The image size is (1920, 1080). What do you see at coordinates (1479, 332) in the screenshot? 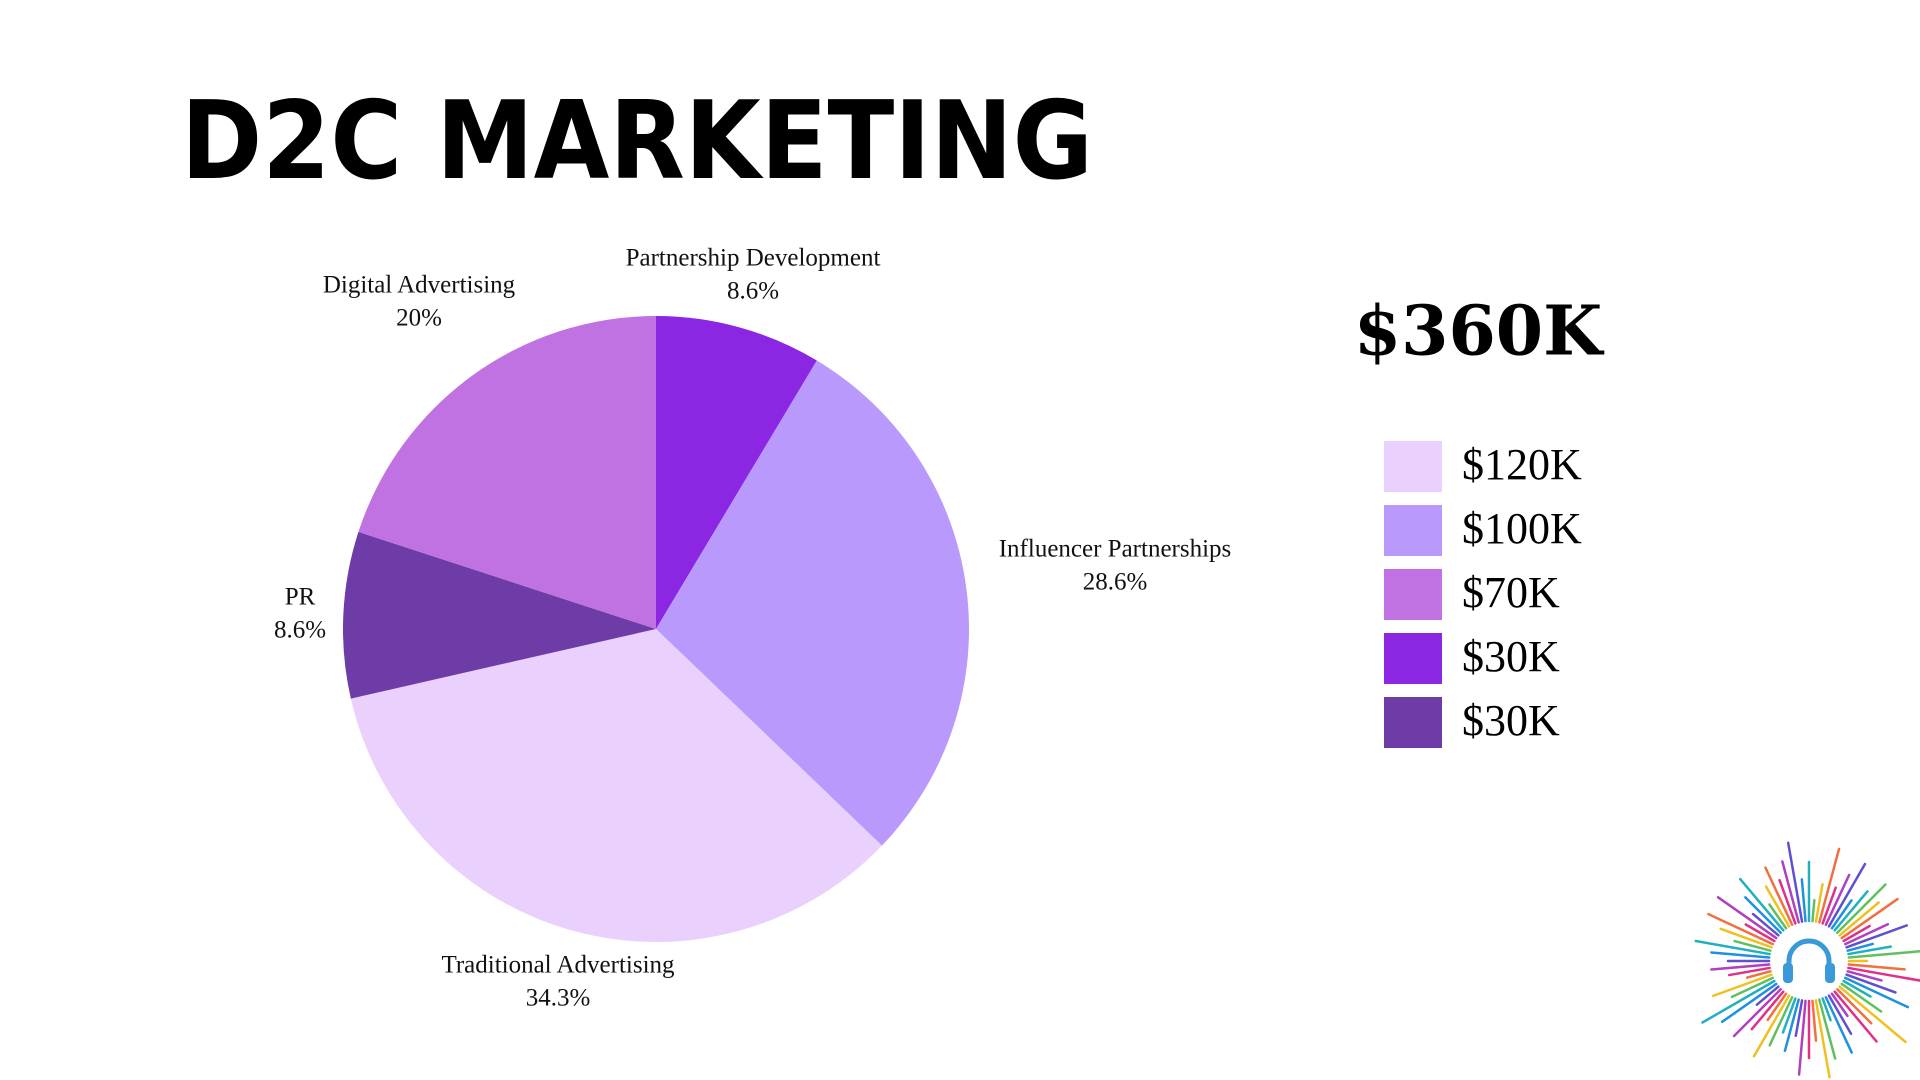
I see `total: $360K` at bounding box center [1479, 332].